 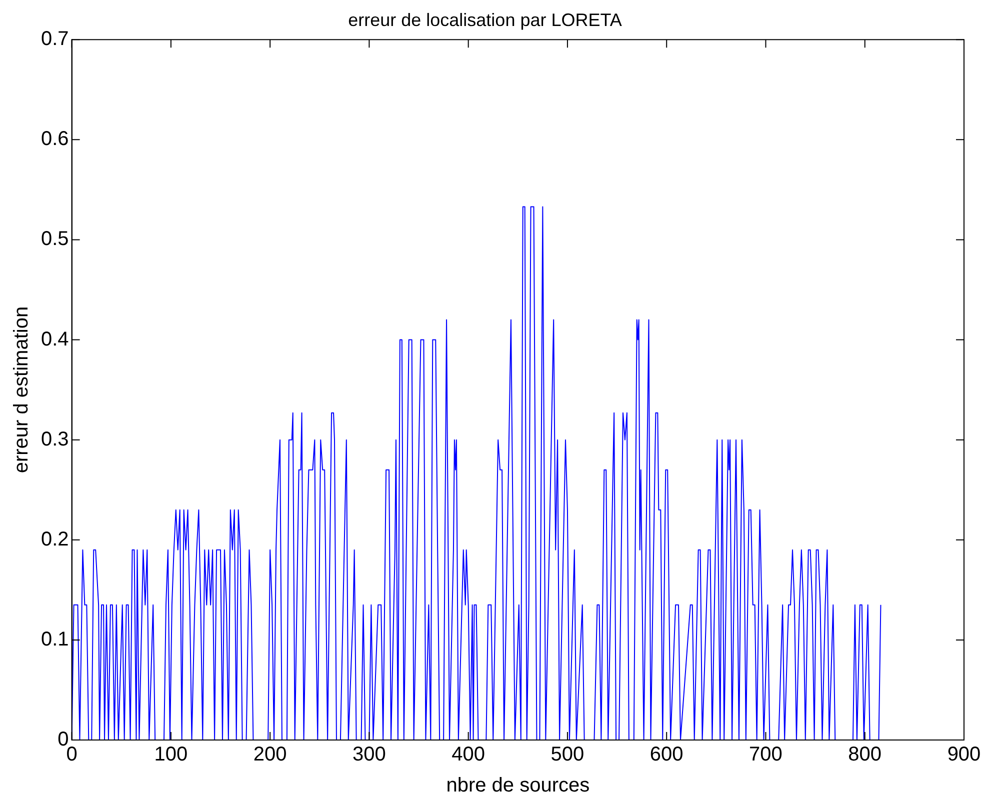 What do you see at coordinates (518, 785) in the screenshot?
I see `x-axis-title: nbre de sources` at bounding box center [518, 785].